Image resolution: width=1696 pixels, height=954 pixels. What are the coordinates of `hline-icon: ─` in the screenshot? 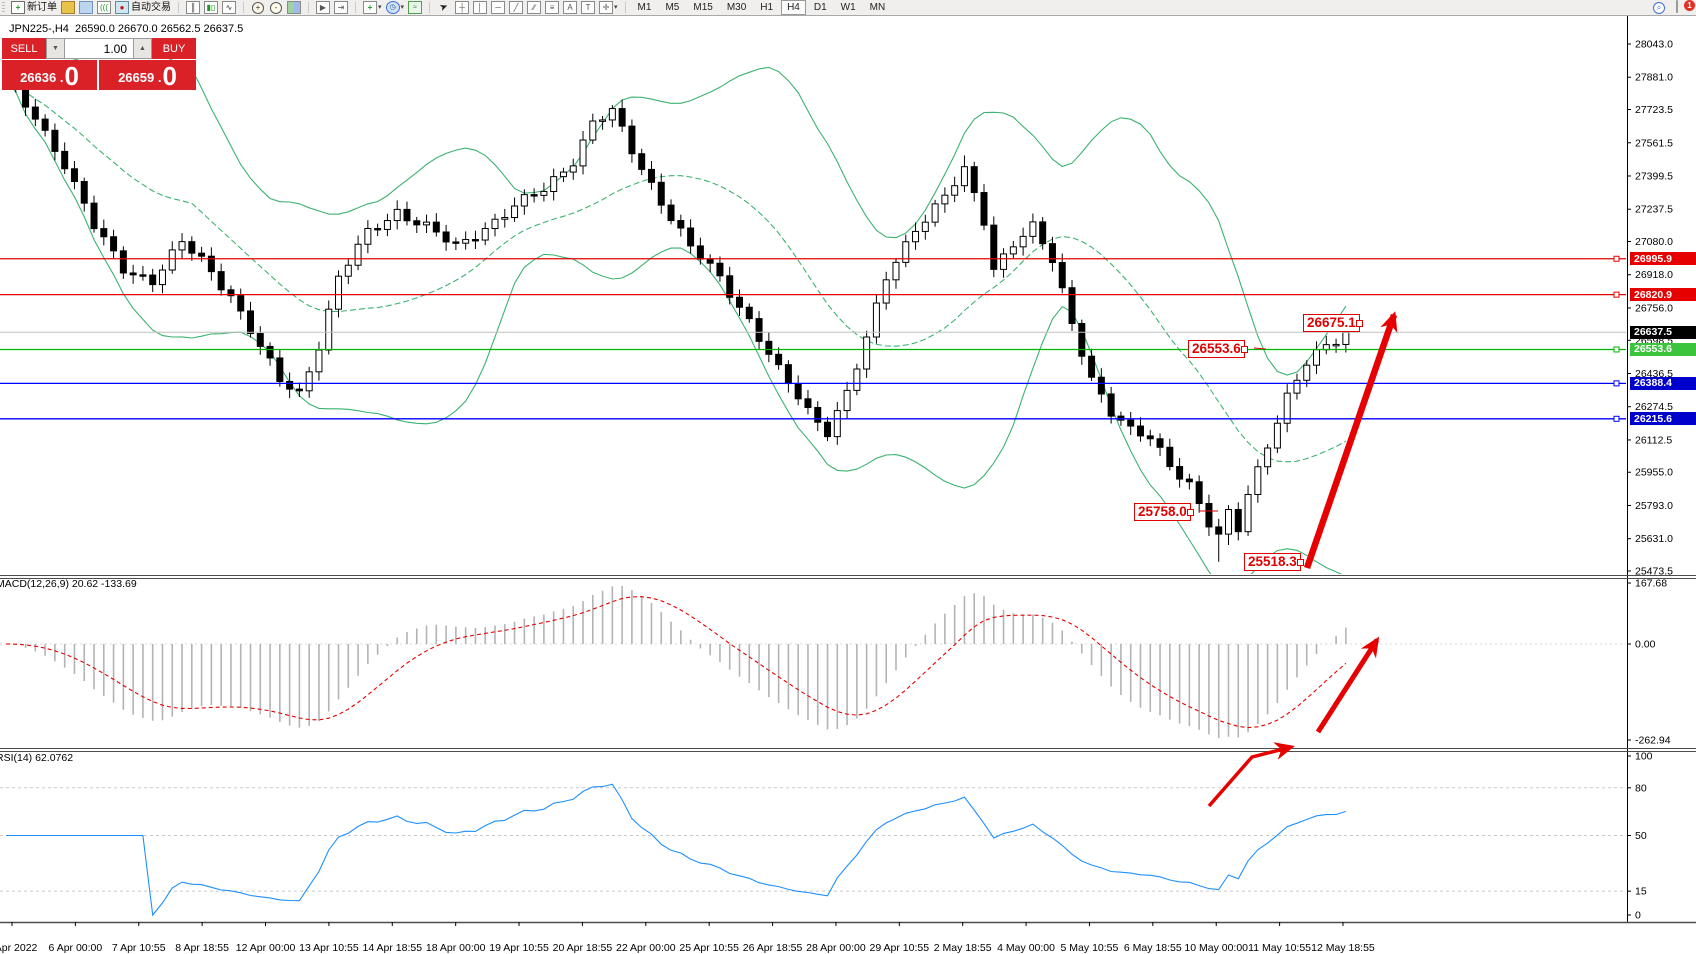 It's located at (498, 7).